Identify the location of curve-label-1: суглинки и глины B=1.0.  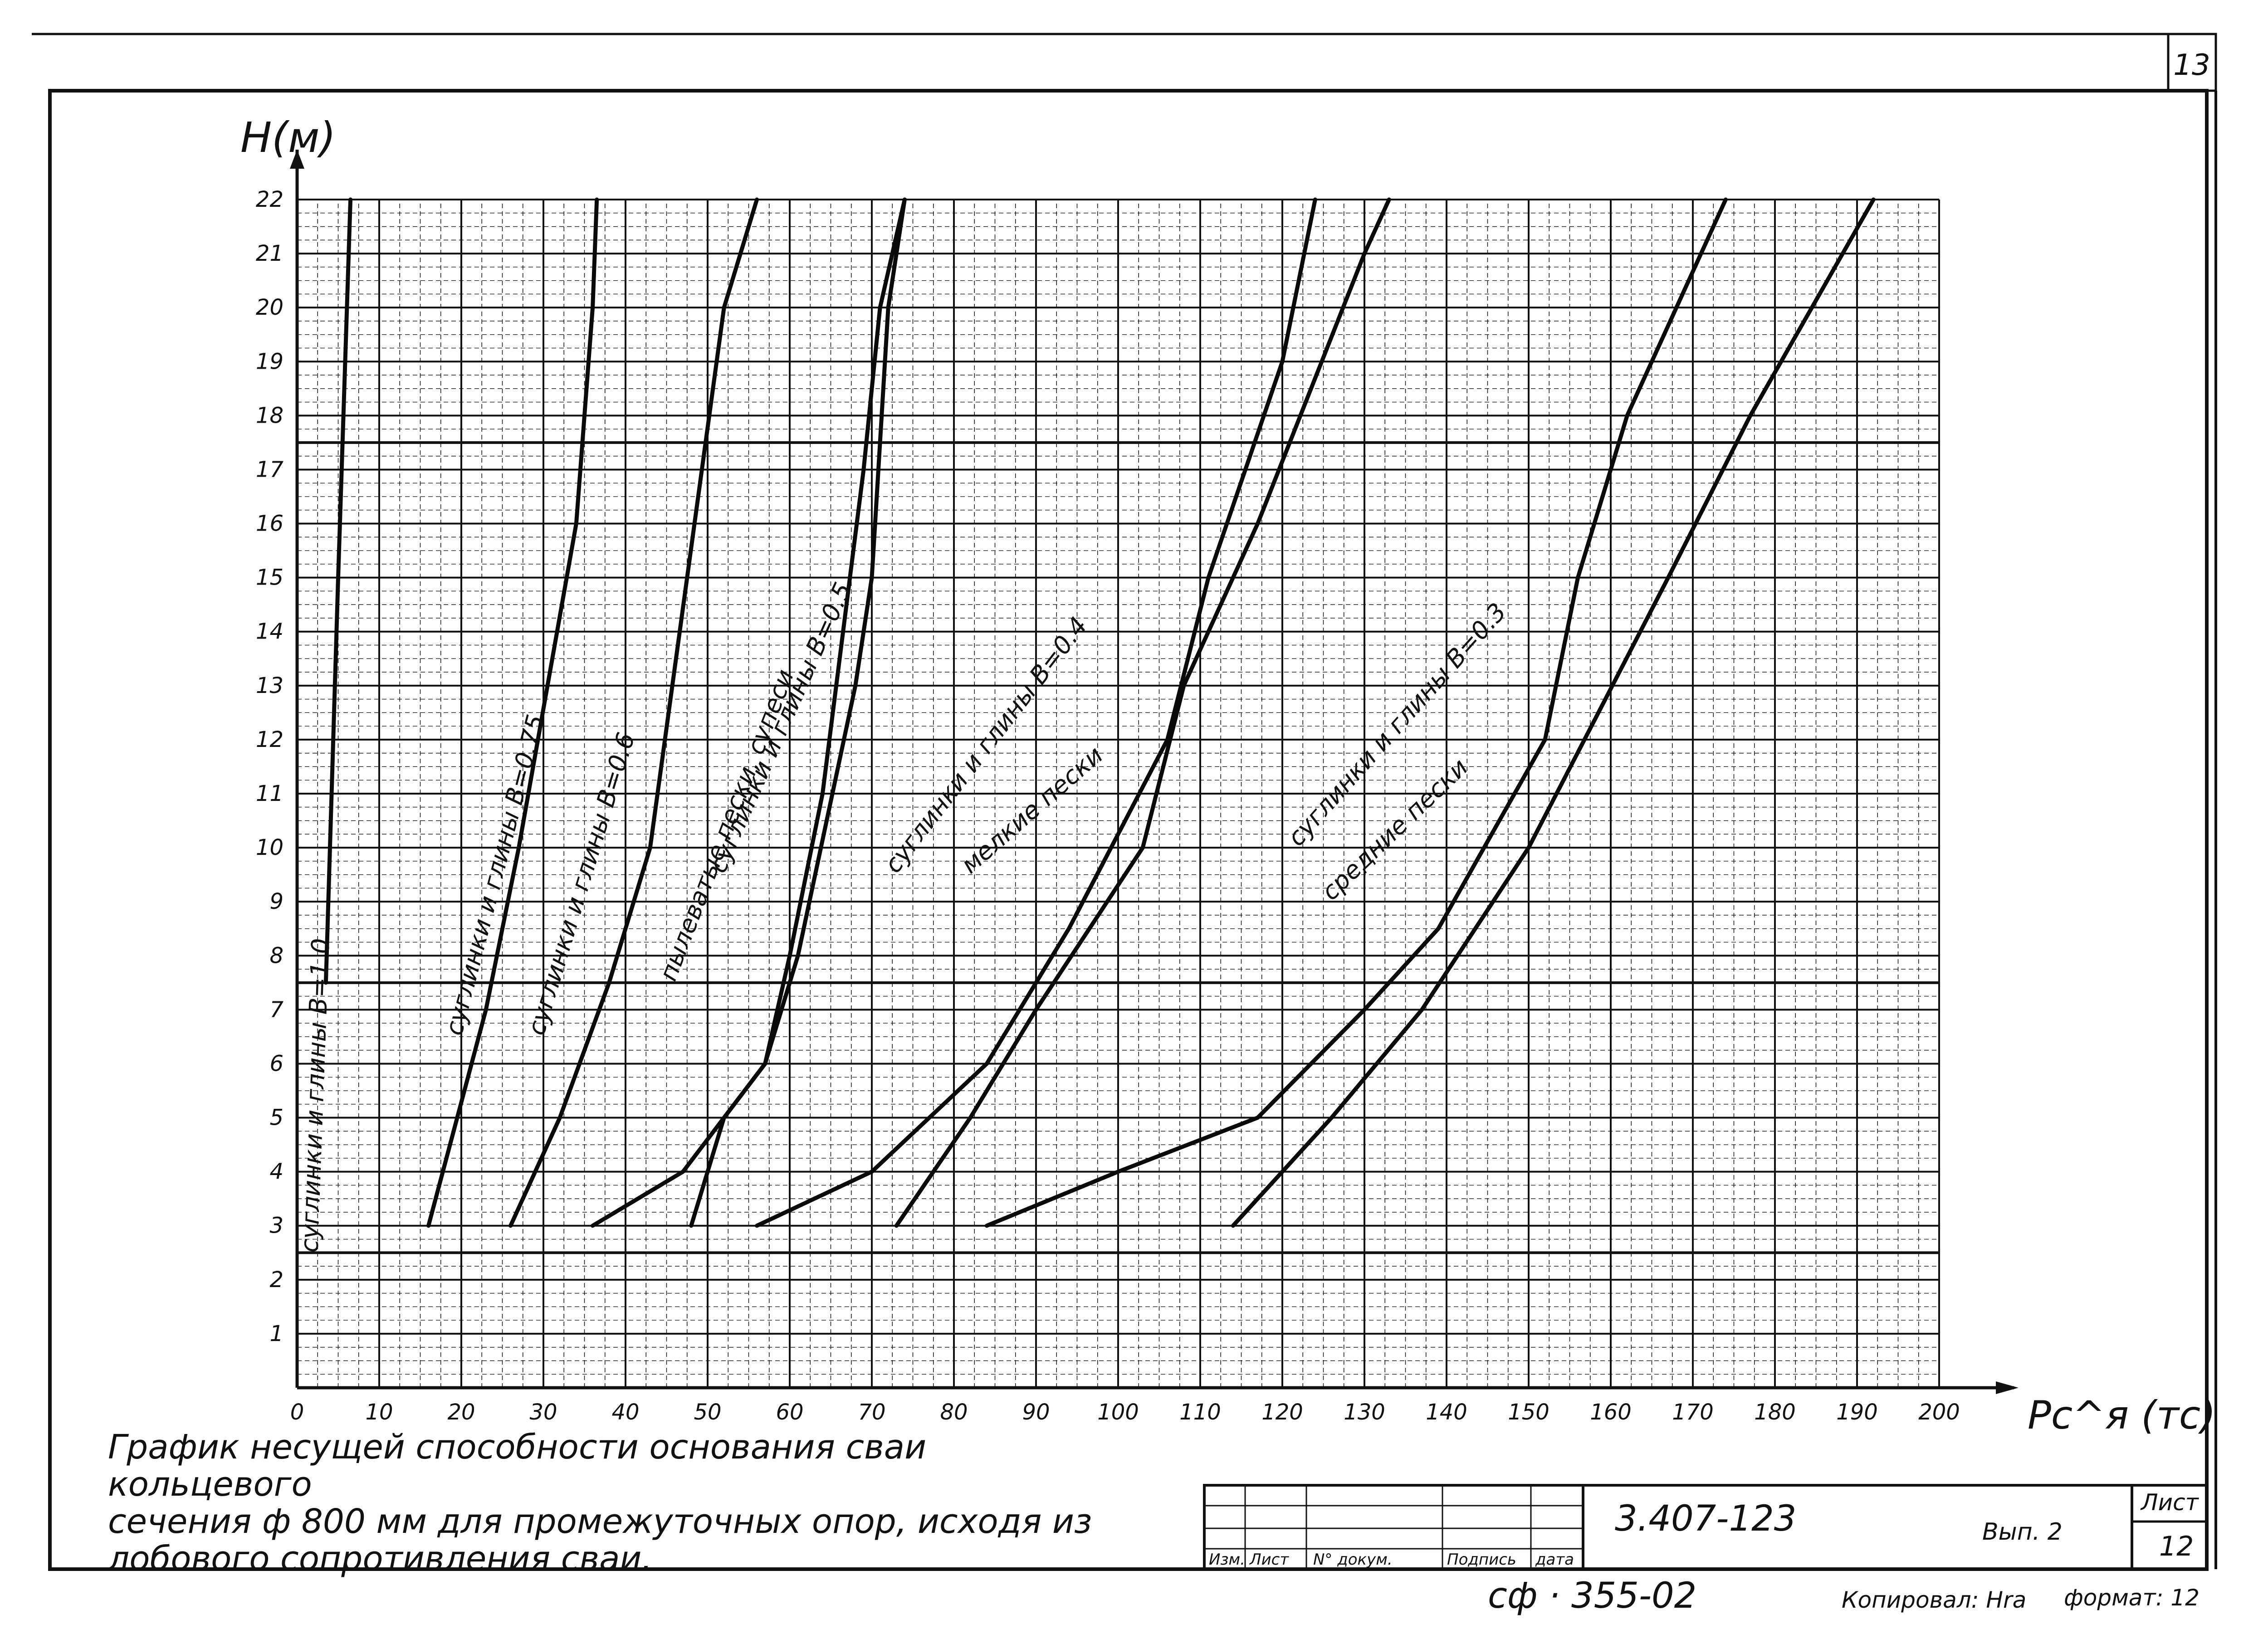
(315, 1095).